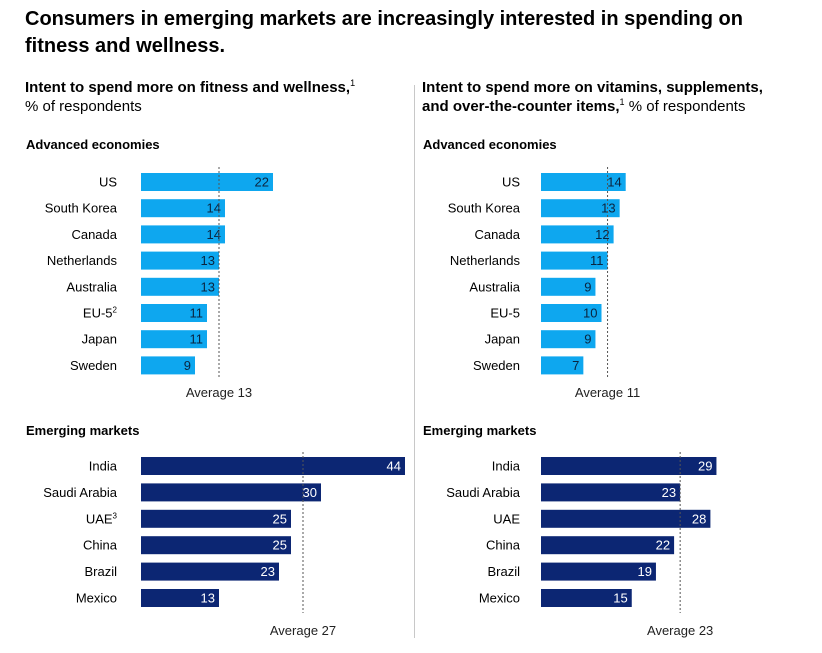 Image resolution: width=822 pixels, height=653 pixels. I want to click on left-advanced-average-label: Average 13, so click(219, 392).